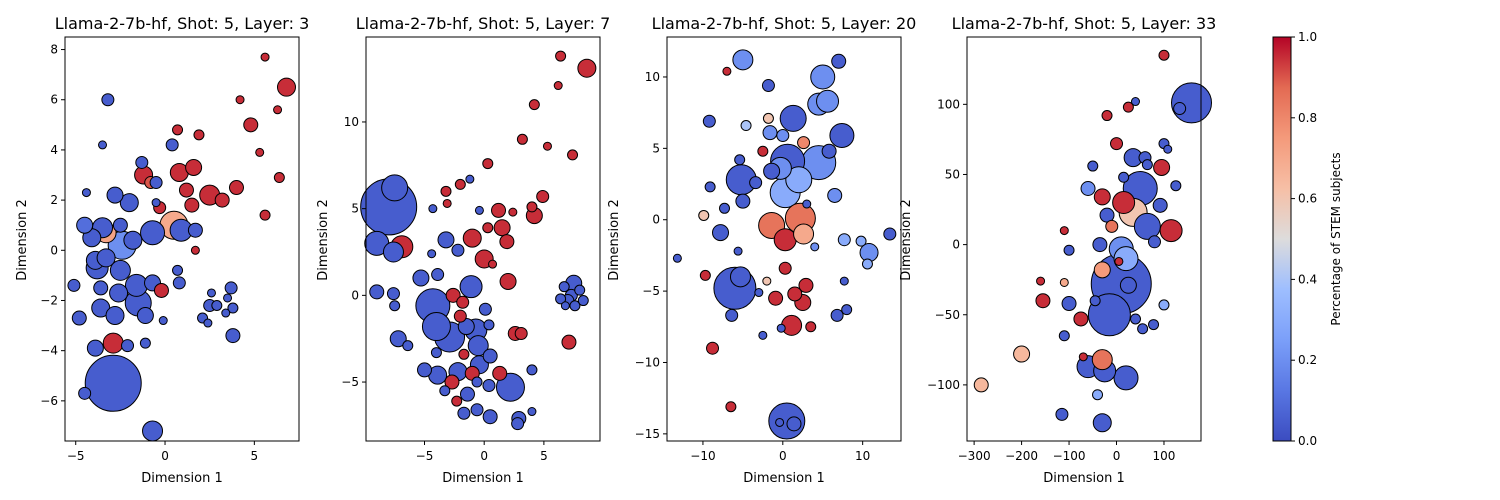  Describe the element at coordinates (544, 456) in the screenshot. I see `x-tick-label: 5` at that location.